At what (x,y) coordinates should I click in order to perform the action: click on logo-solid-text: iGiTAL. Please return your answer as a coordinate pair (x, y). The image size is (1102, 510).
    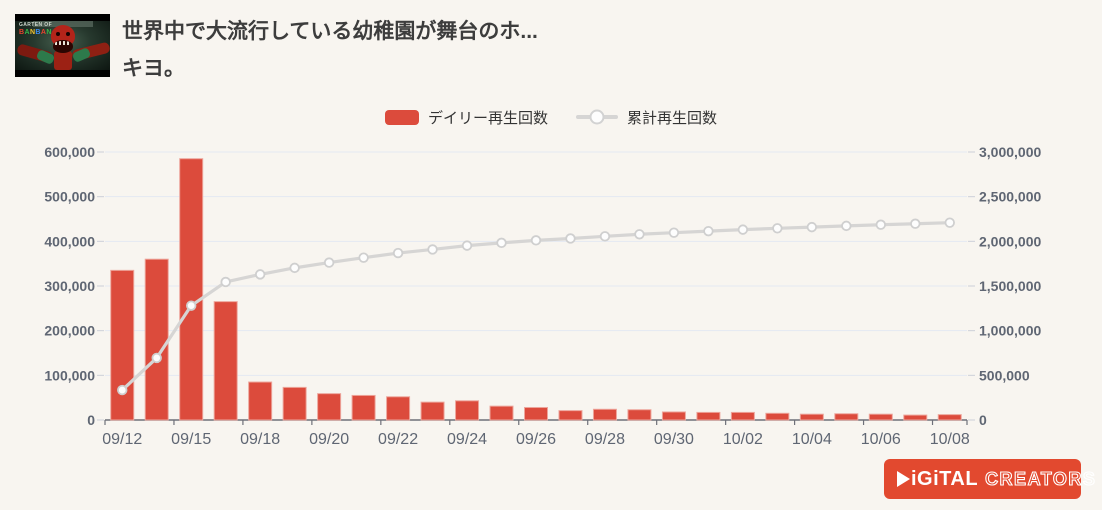
    Looking at the image, I should click on (945, 478).